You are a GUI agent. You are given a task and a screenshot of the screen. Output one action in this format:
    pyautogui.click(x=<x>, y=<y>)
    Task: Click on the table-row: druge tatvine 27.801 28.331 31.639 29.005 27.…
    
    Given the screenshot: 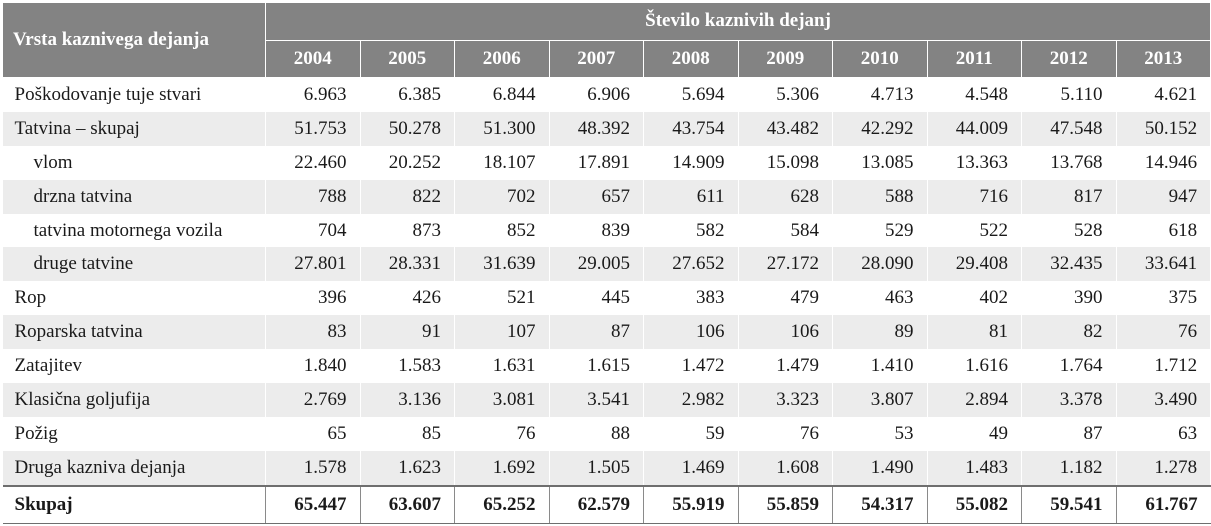 What is the action you would take?
    pyautogui.click(x=606, y=264)
    